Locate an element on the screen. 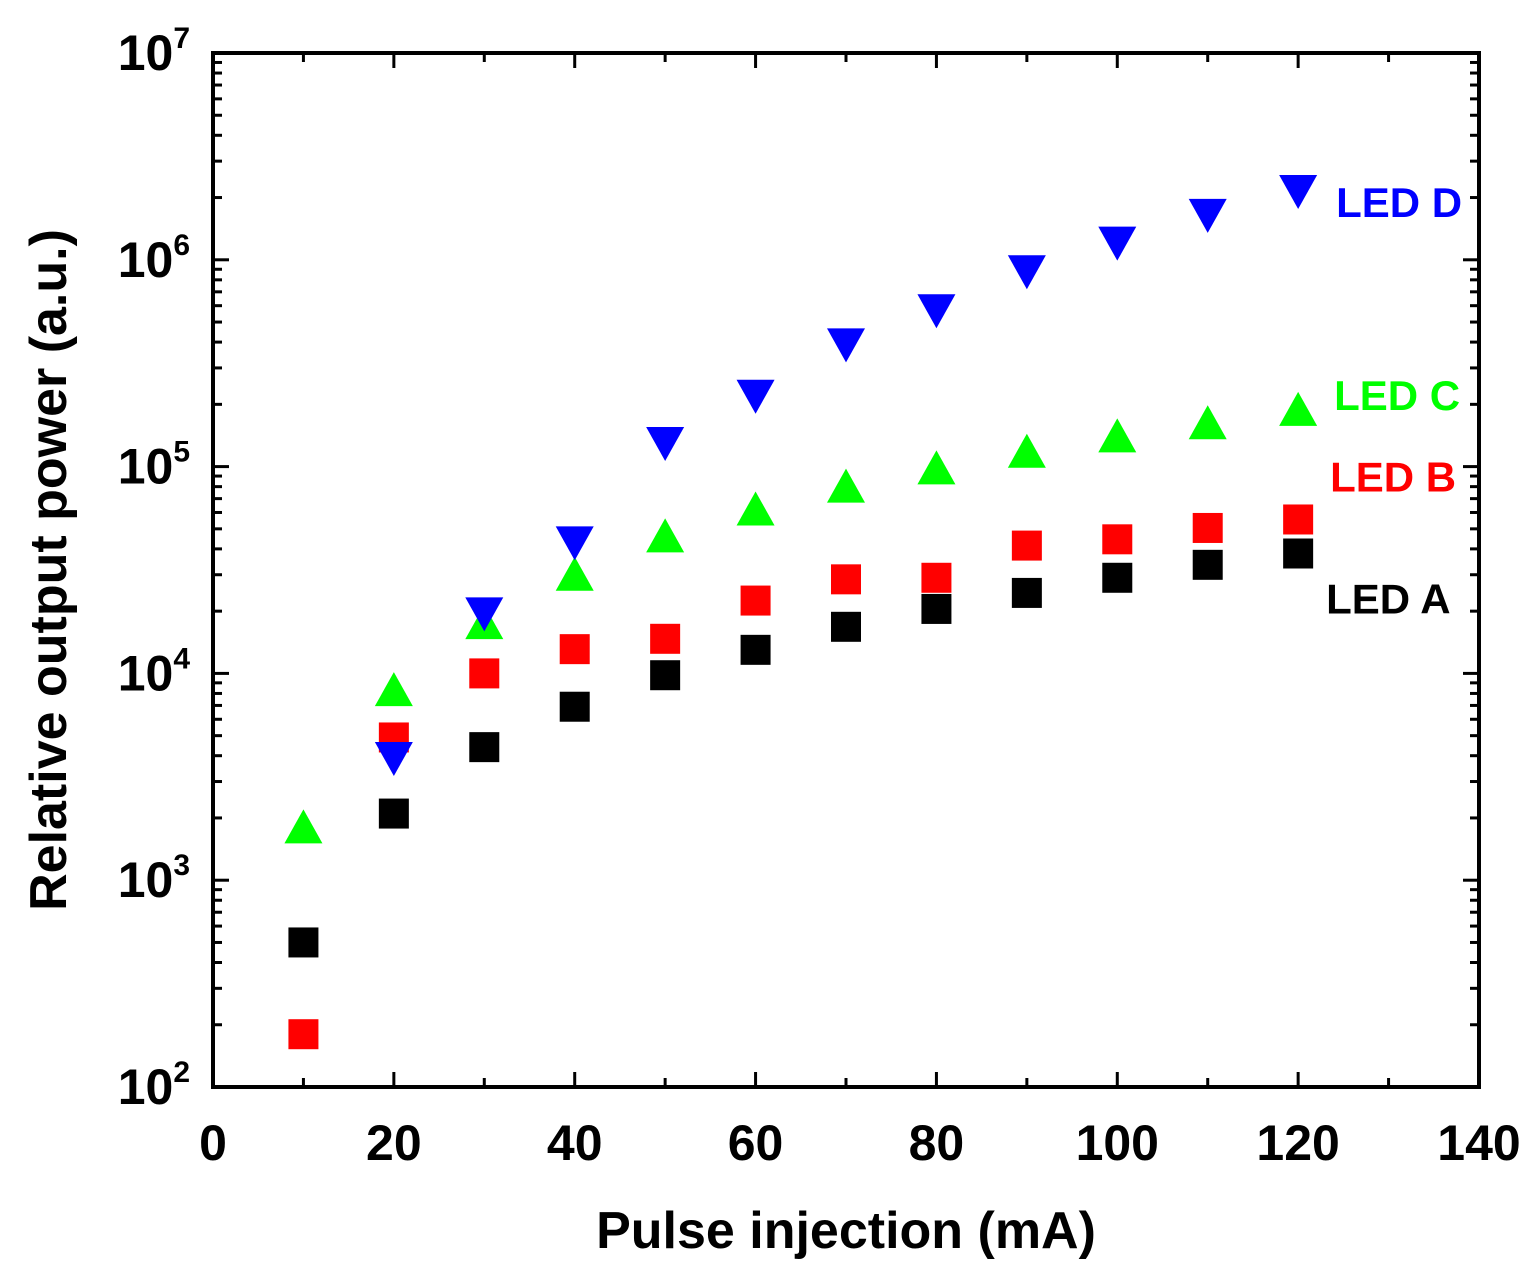 The width and height of the screenshot is (1538, 1273). y-tick-label: 10⁷ is located at coordinates (154, 51).